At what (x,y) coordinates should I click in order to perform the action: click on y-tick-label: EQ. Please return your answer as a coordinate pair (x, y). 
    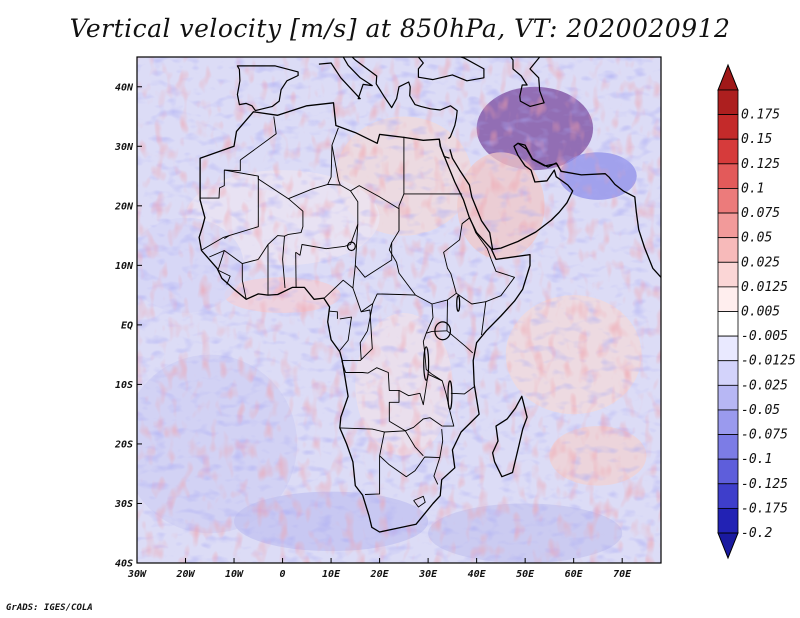
    Looking at the image, I should click on (127, 325).